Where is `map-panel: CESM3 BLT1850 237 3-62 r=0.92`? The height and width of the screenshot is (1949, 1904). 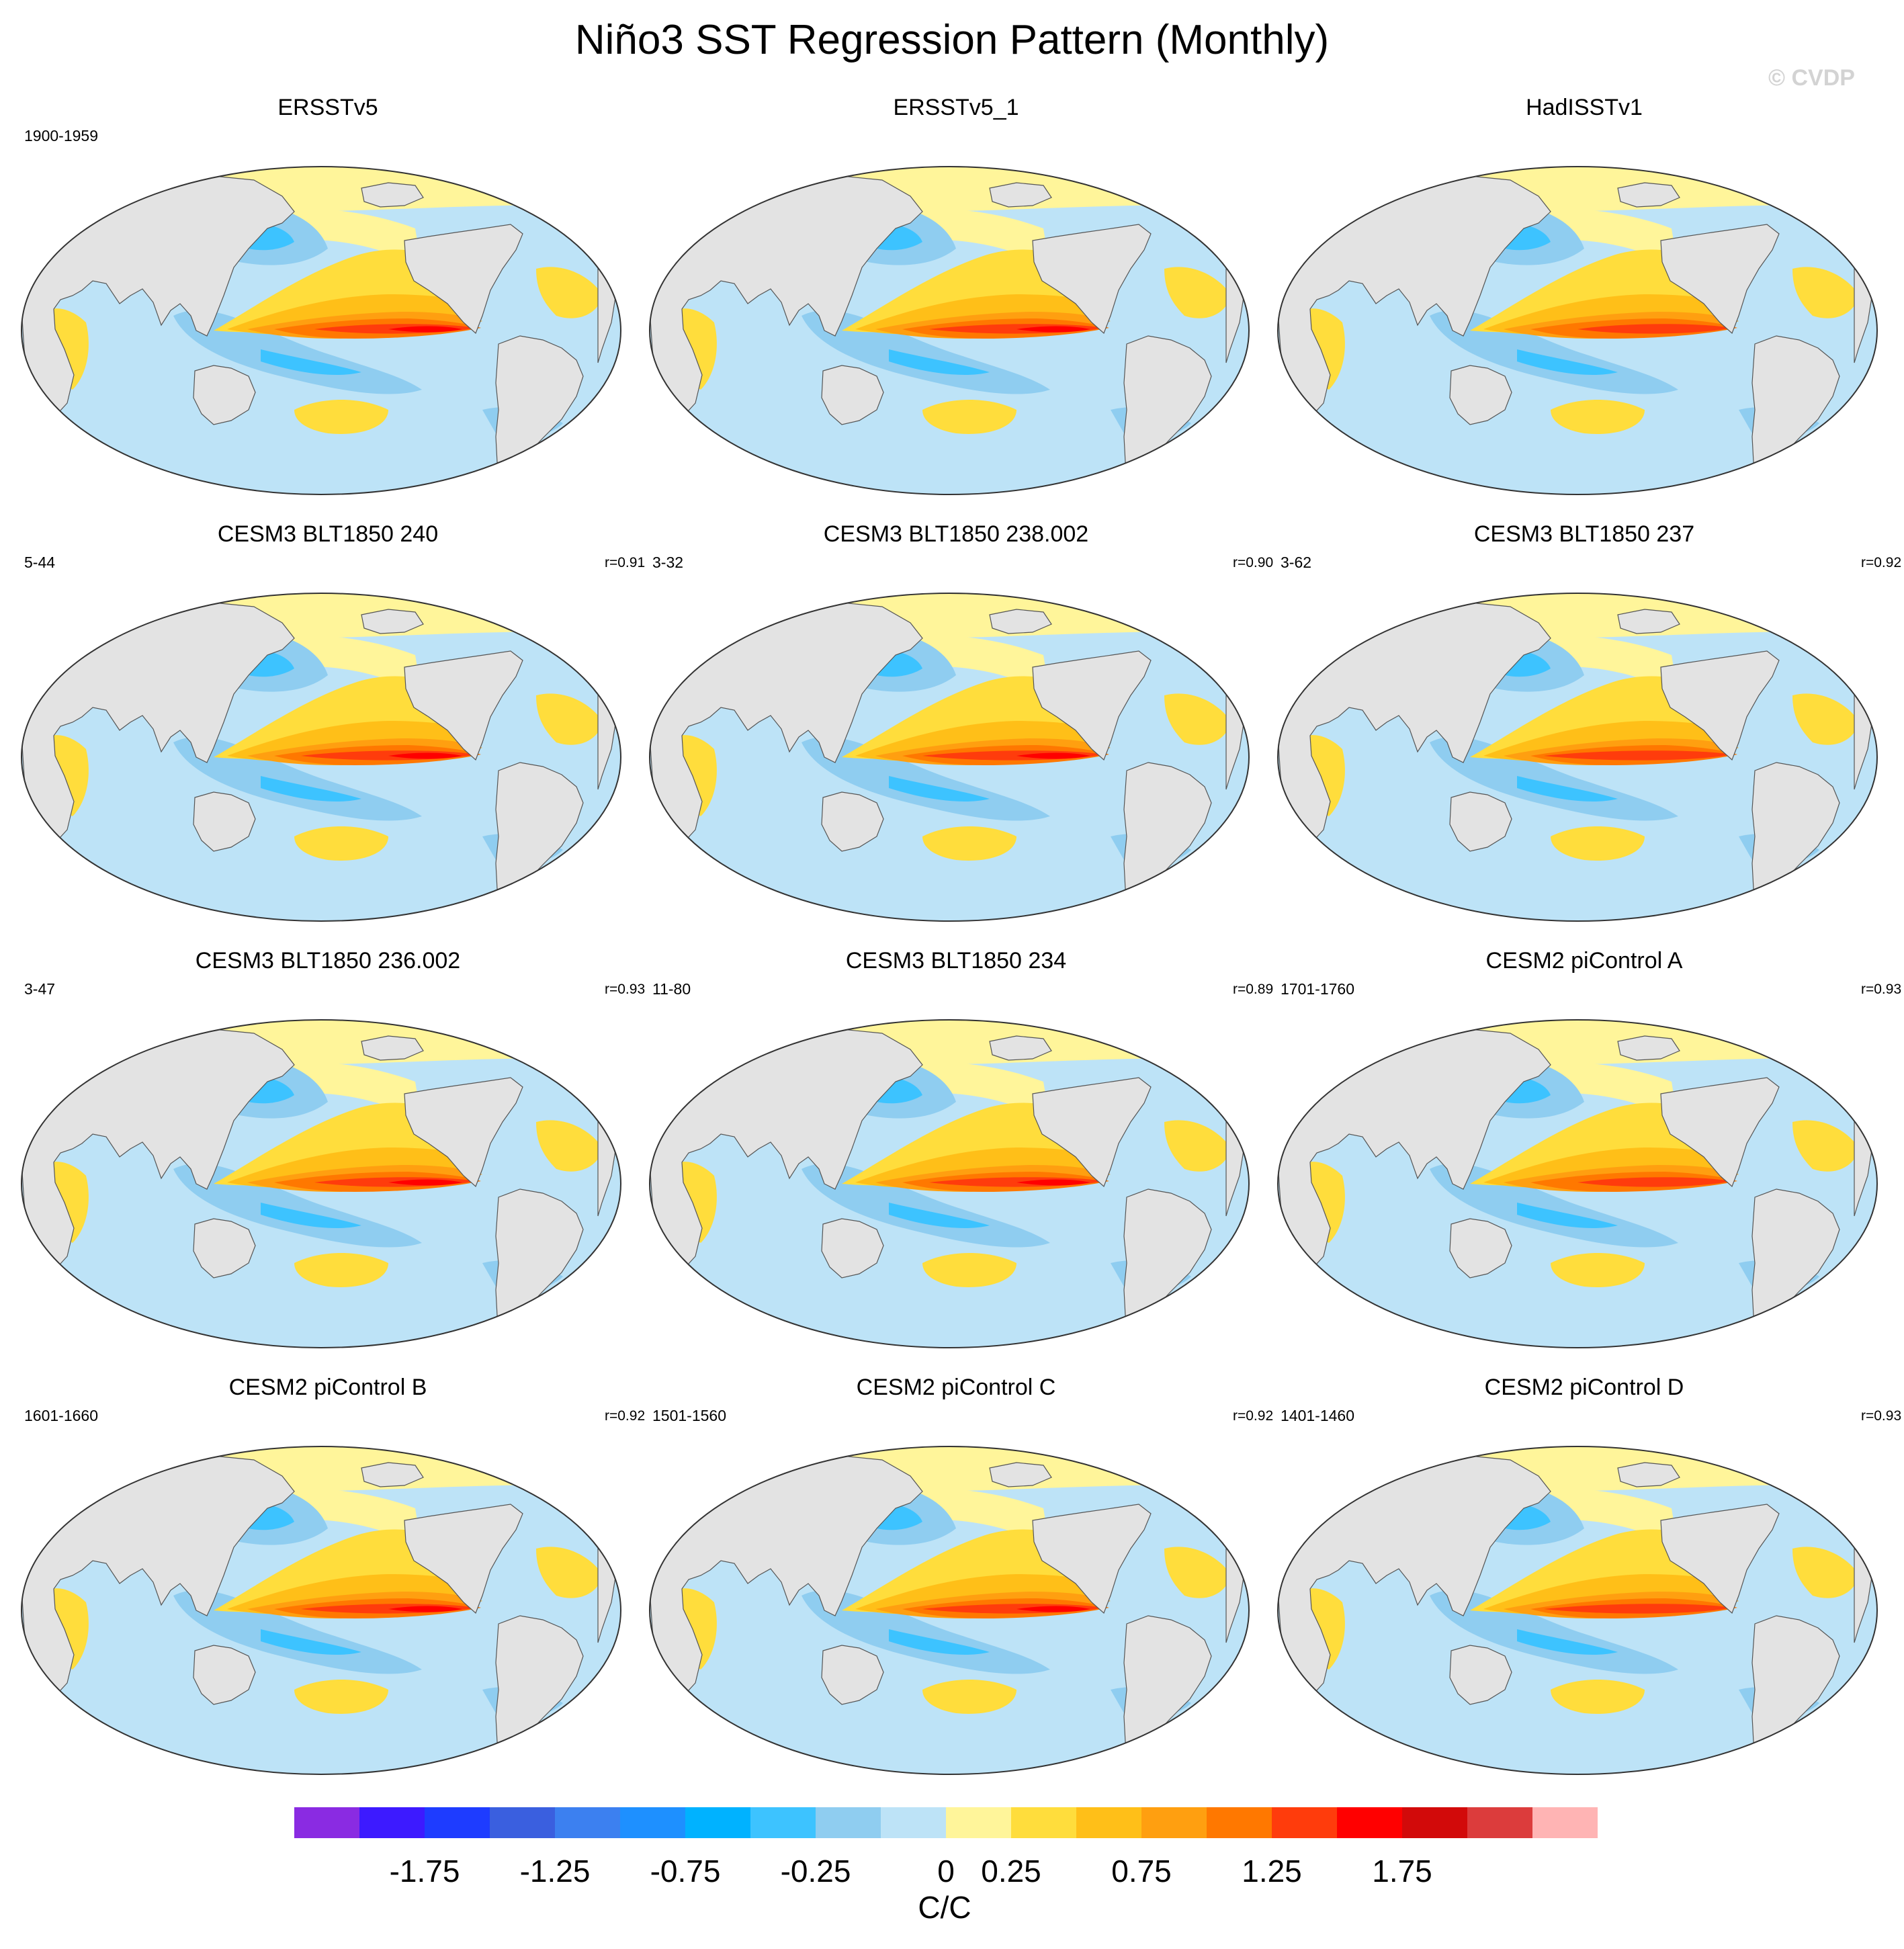
map-panel: CESM3 BLT1850 237 3-62 r=0.92 is located at coordinates (1585, 734).